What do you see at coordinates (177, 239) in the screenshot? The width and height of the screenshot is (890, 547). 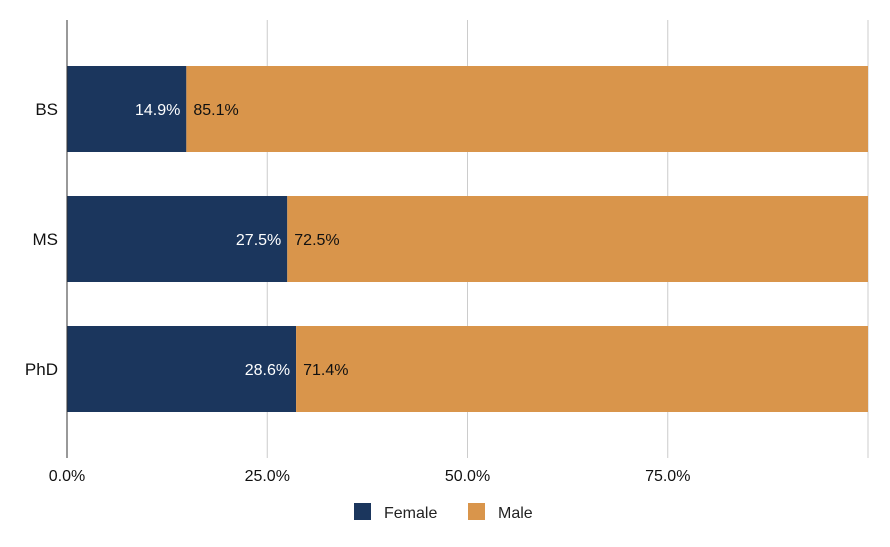 I see `bar-female-ms` at bounding box center [177, 239].